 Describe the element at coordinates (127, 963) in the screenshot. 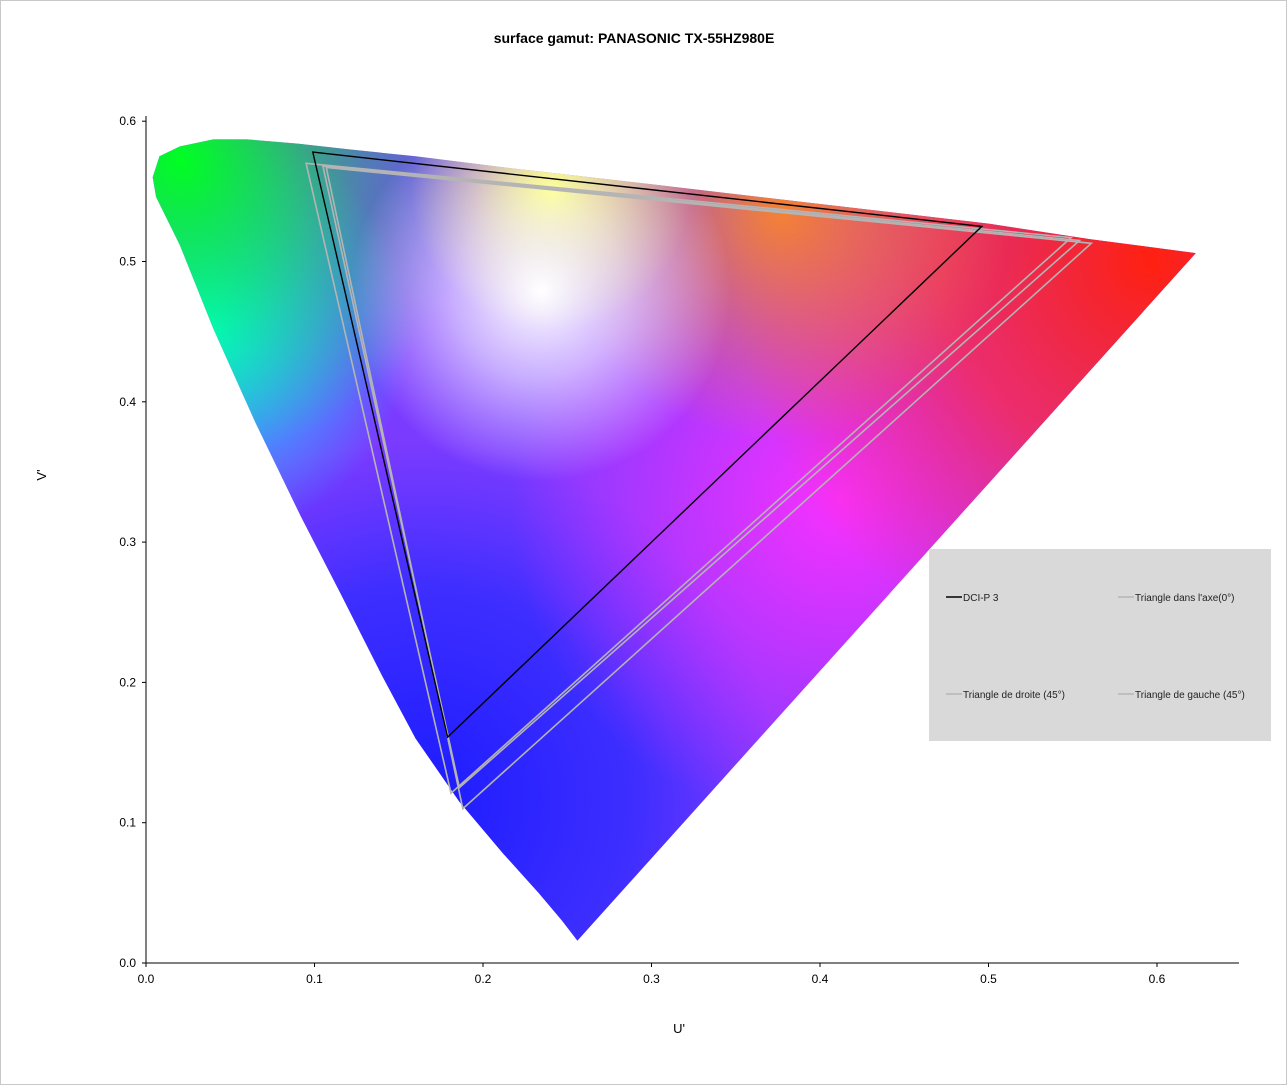

I see `y-tick-label: 0.0` at that location.